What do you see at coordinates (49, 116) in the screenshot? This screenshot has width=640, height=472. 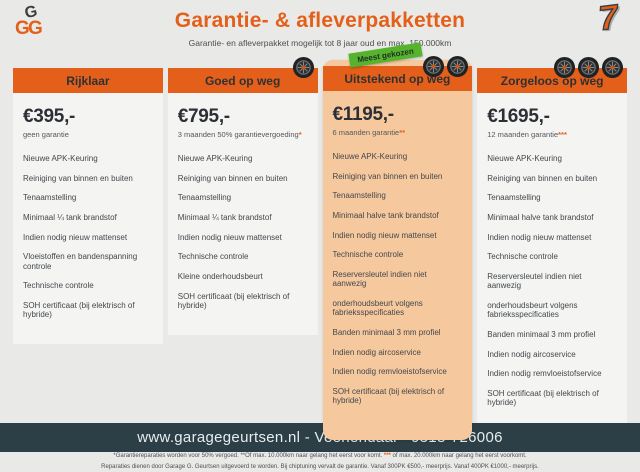 I see `package-price: €395,-` at bounding box center [49, 116].